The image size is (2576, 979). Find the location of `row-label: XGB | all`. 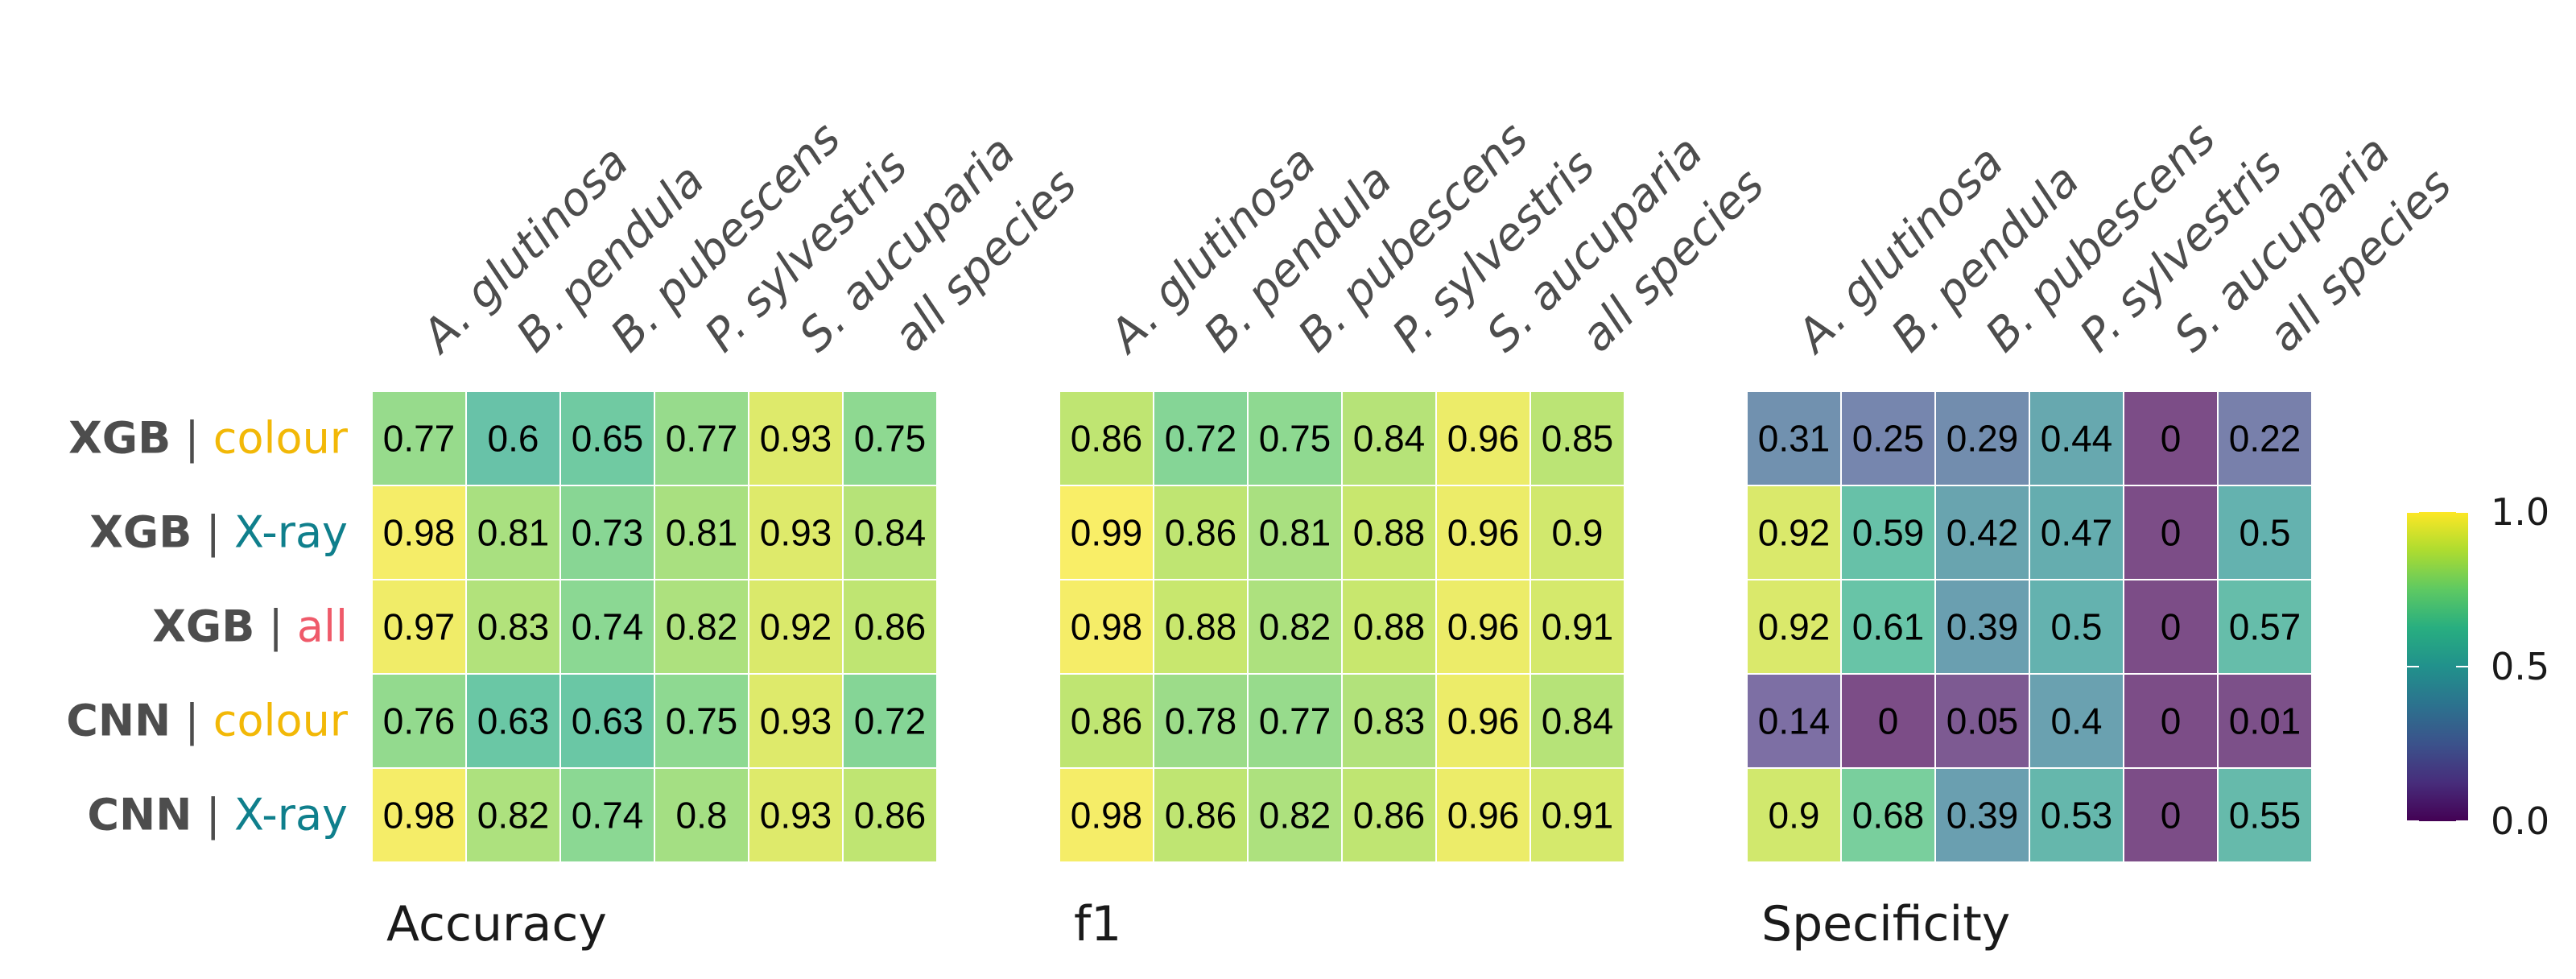

row-label: XGB | all is located at coordinates (250, 626).